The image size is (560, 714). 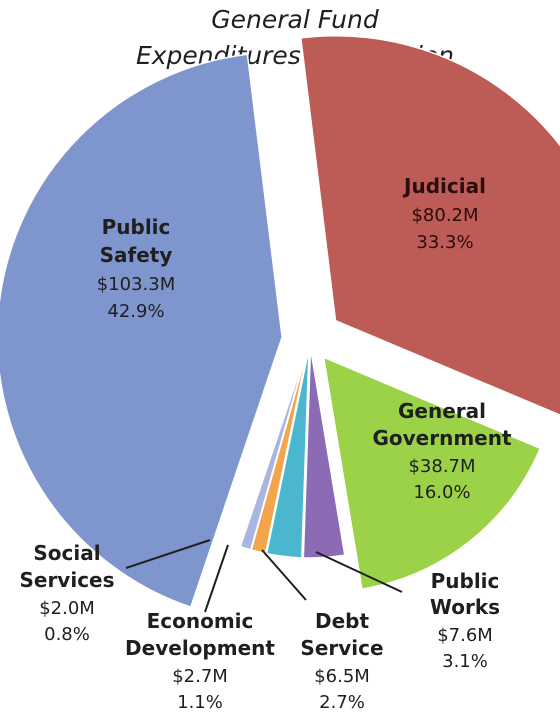 What do you see at coordinates (284, 575) in the screenshot?
I see `leader-debt-service` at bounding box center [284, 575].